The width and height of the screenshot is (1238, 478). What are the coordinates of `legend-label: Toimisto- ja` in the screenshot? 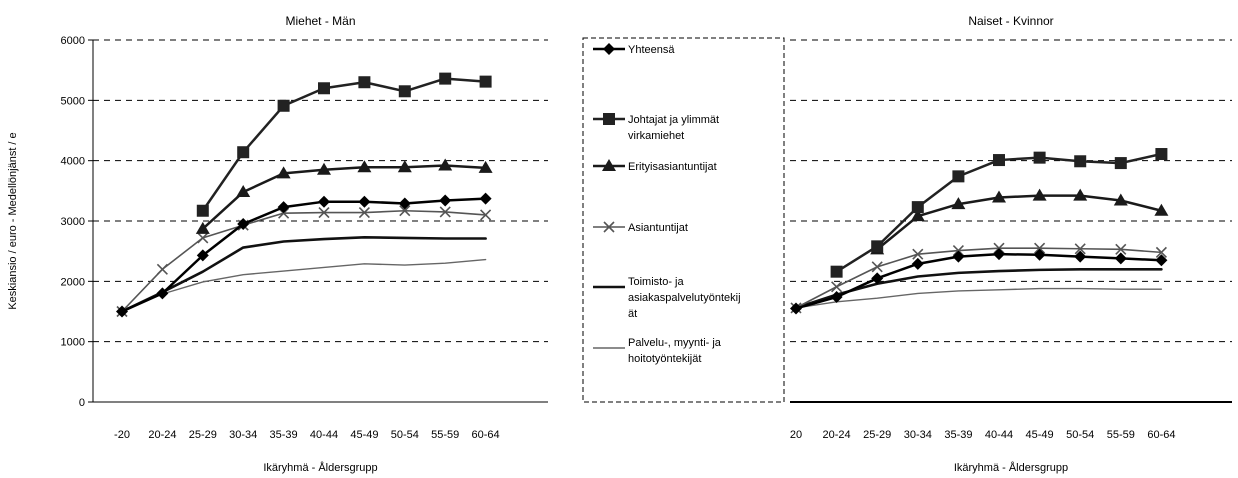 It's located at (656, 282).